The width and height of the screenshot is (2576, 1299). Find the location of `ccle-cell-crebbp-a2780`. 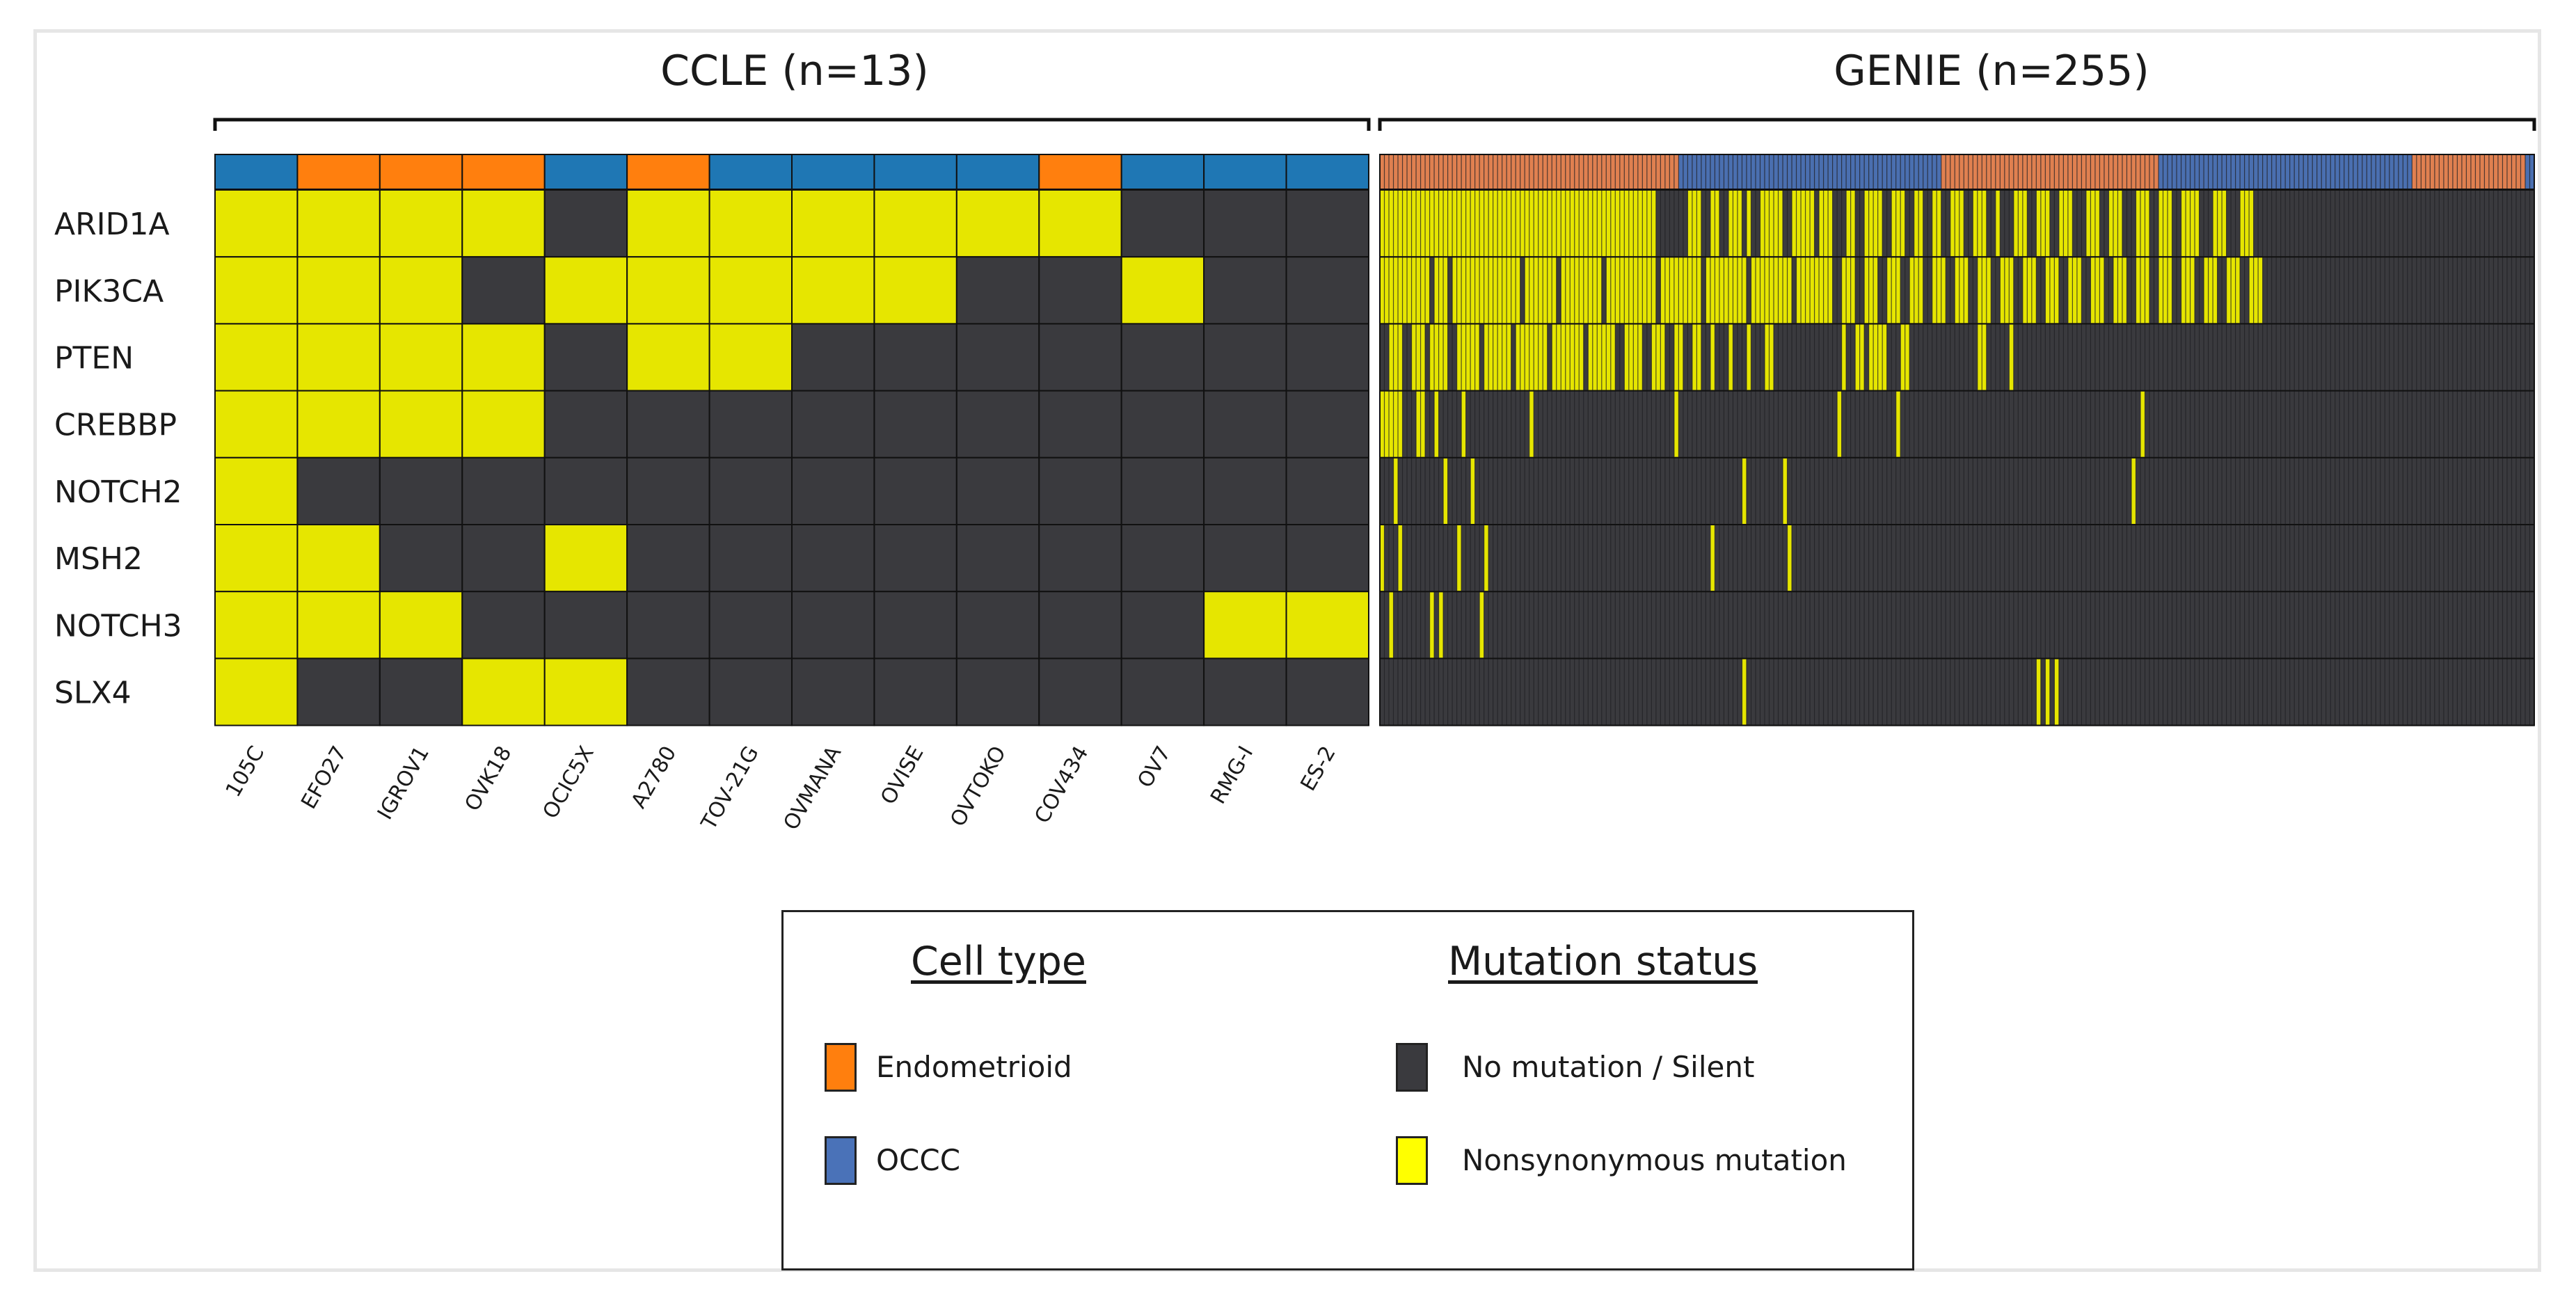

ccle-cell-crebbp-a2780 is located at coordinates (668, 424).